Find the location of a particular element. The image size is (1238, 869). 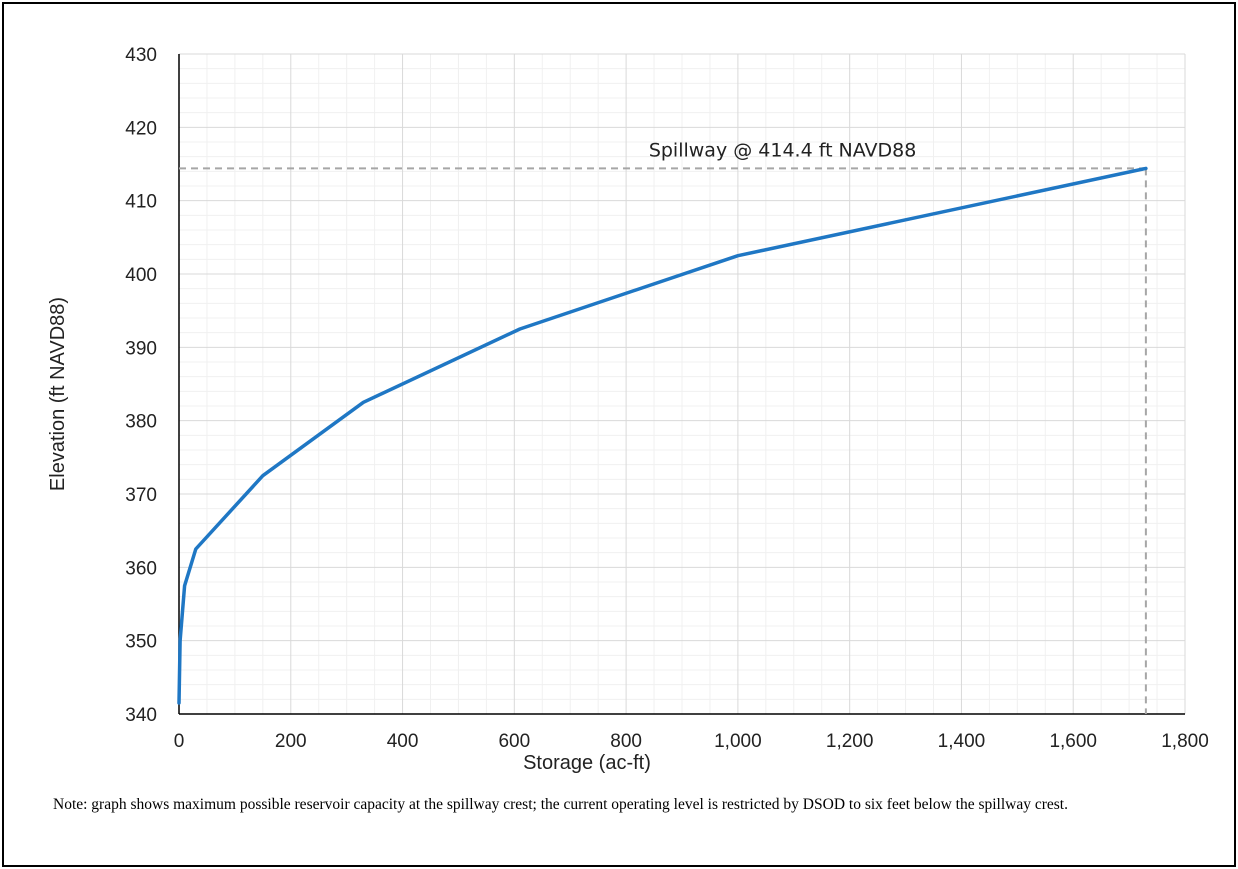

x-tick-label: 200 is located at coordinates (291, 741).